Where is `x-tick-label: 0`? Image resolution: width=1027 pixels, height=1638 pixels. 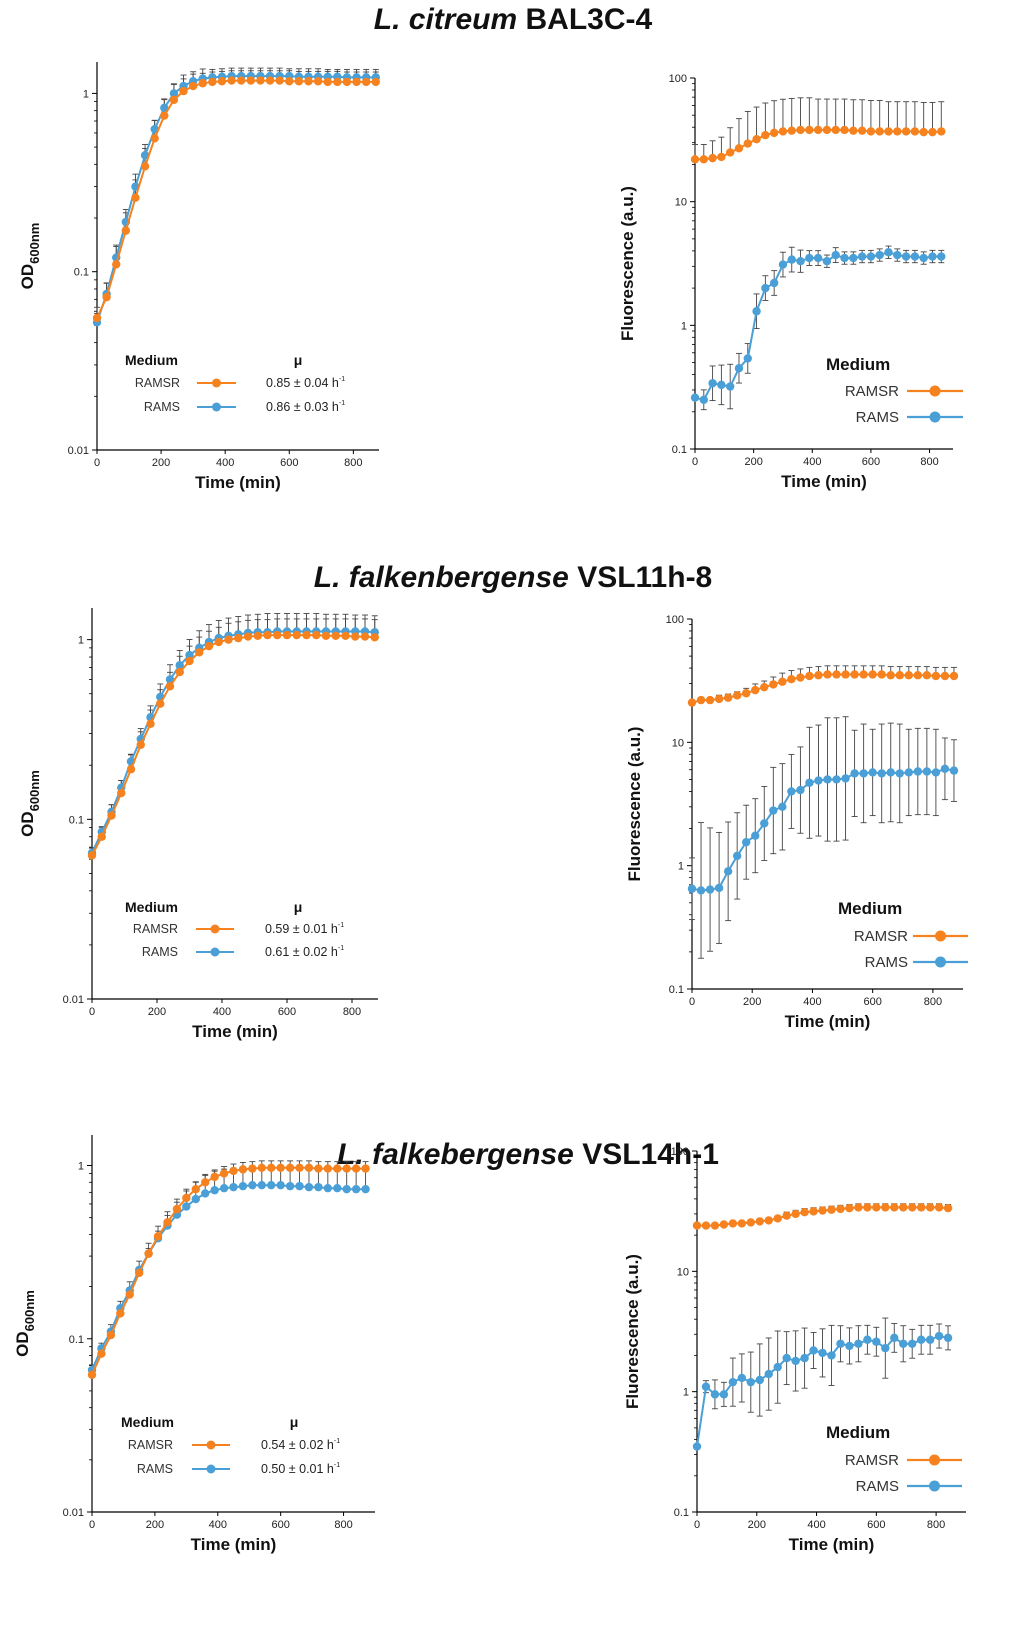 x-tick-label: 0 is located at coordinates (92, 1012).